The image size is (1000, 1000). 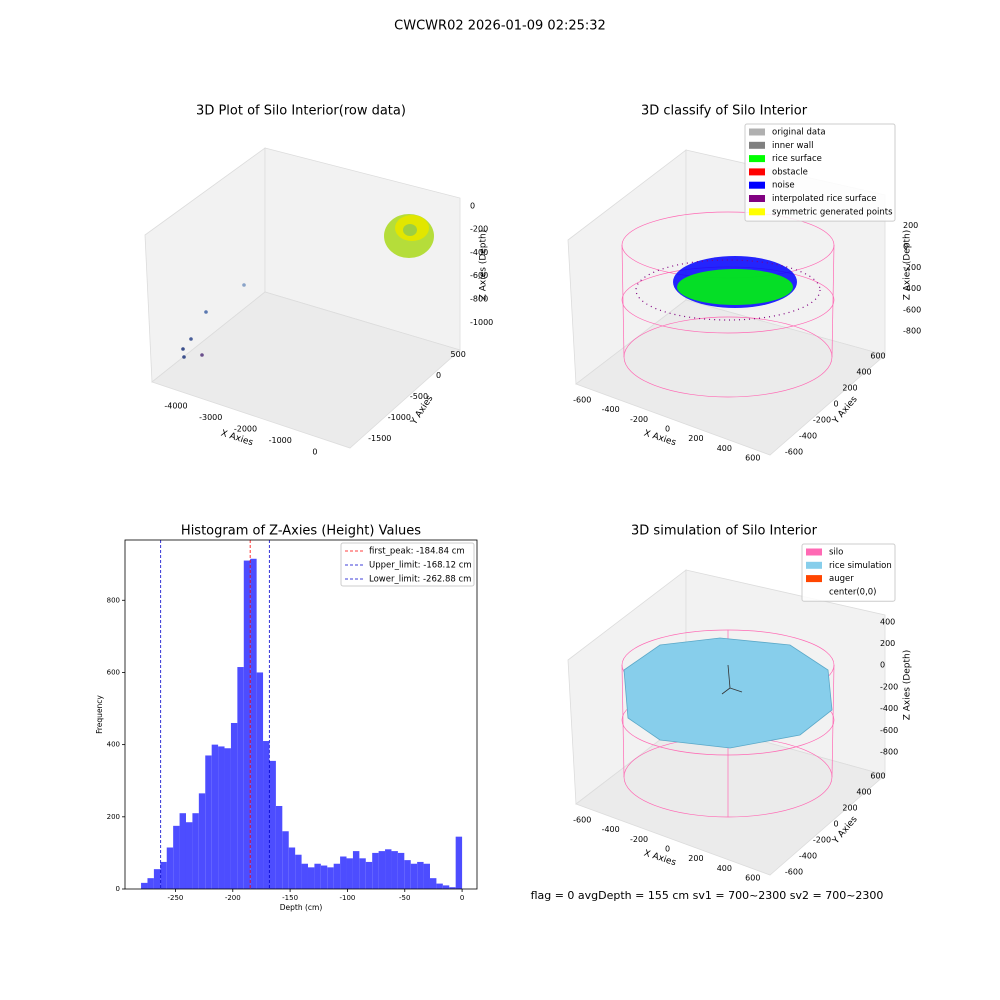 I want to click on x-axis-label: Depth (cm), so click(x=301, y=907).